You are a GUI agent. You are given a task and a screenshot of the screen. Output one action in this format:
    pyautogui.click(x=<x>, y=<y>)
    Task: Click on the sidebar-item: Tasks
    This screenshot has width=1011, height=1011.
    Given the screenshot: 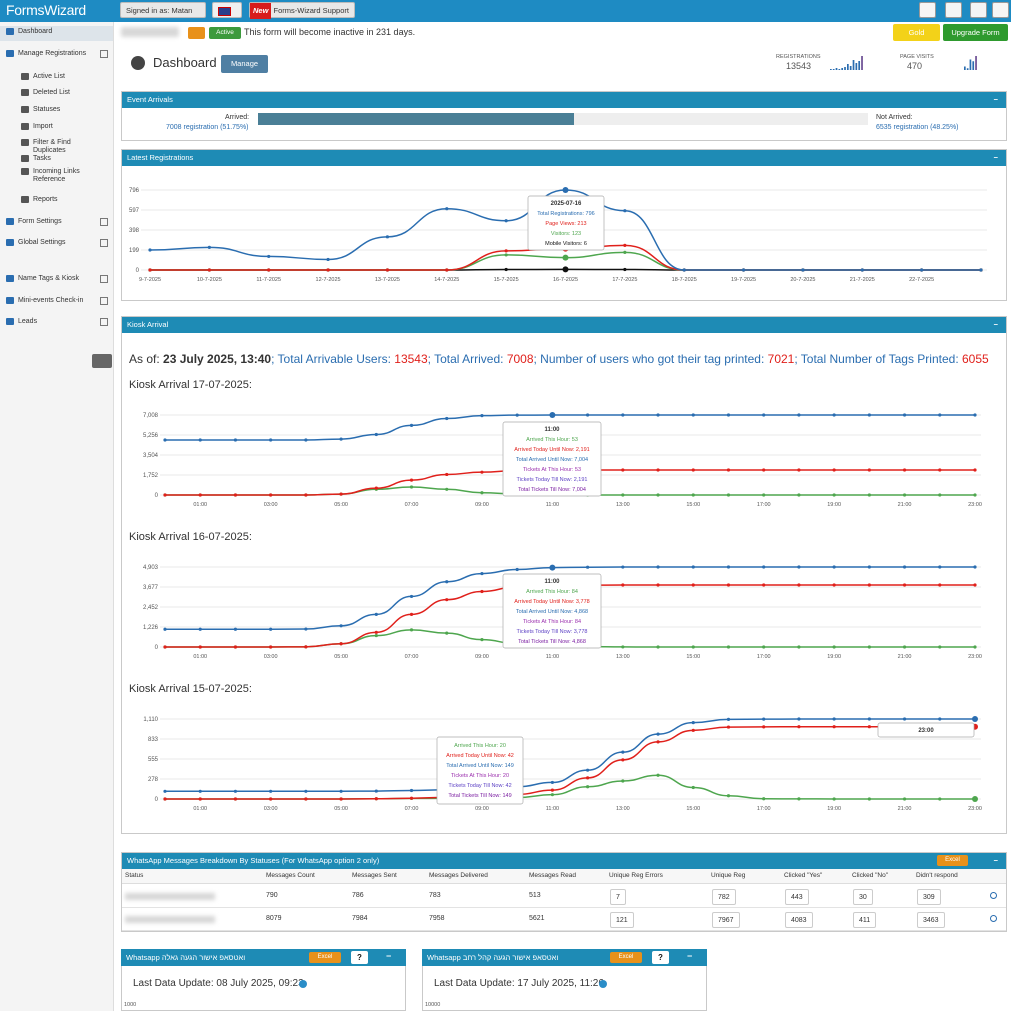 What is the action you would take?
    pyautogui.click(x=42, y=158)
    